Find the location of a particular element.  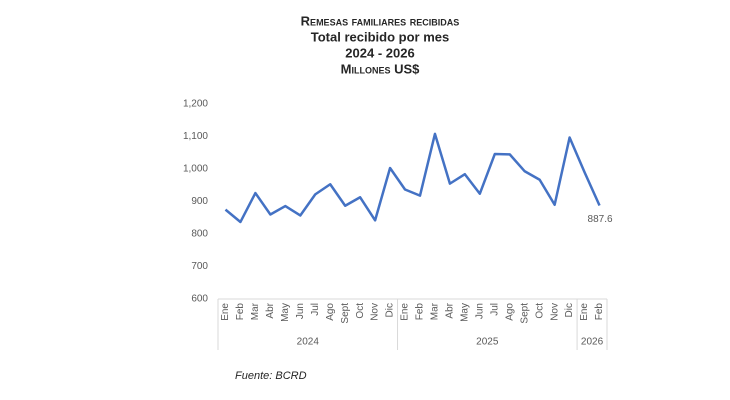

chart-subtitle: 2024 - 2026 is located at coordinates (379, 52).